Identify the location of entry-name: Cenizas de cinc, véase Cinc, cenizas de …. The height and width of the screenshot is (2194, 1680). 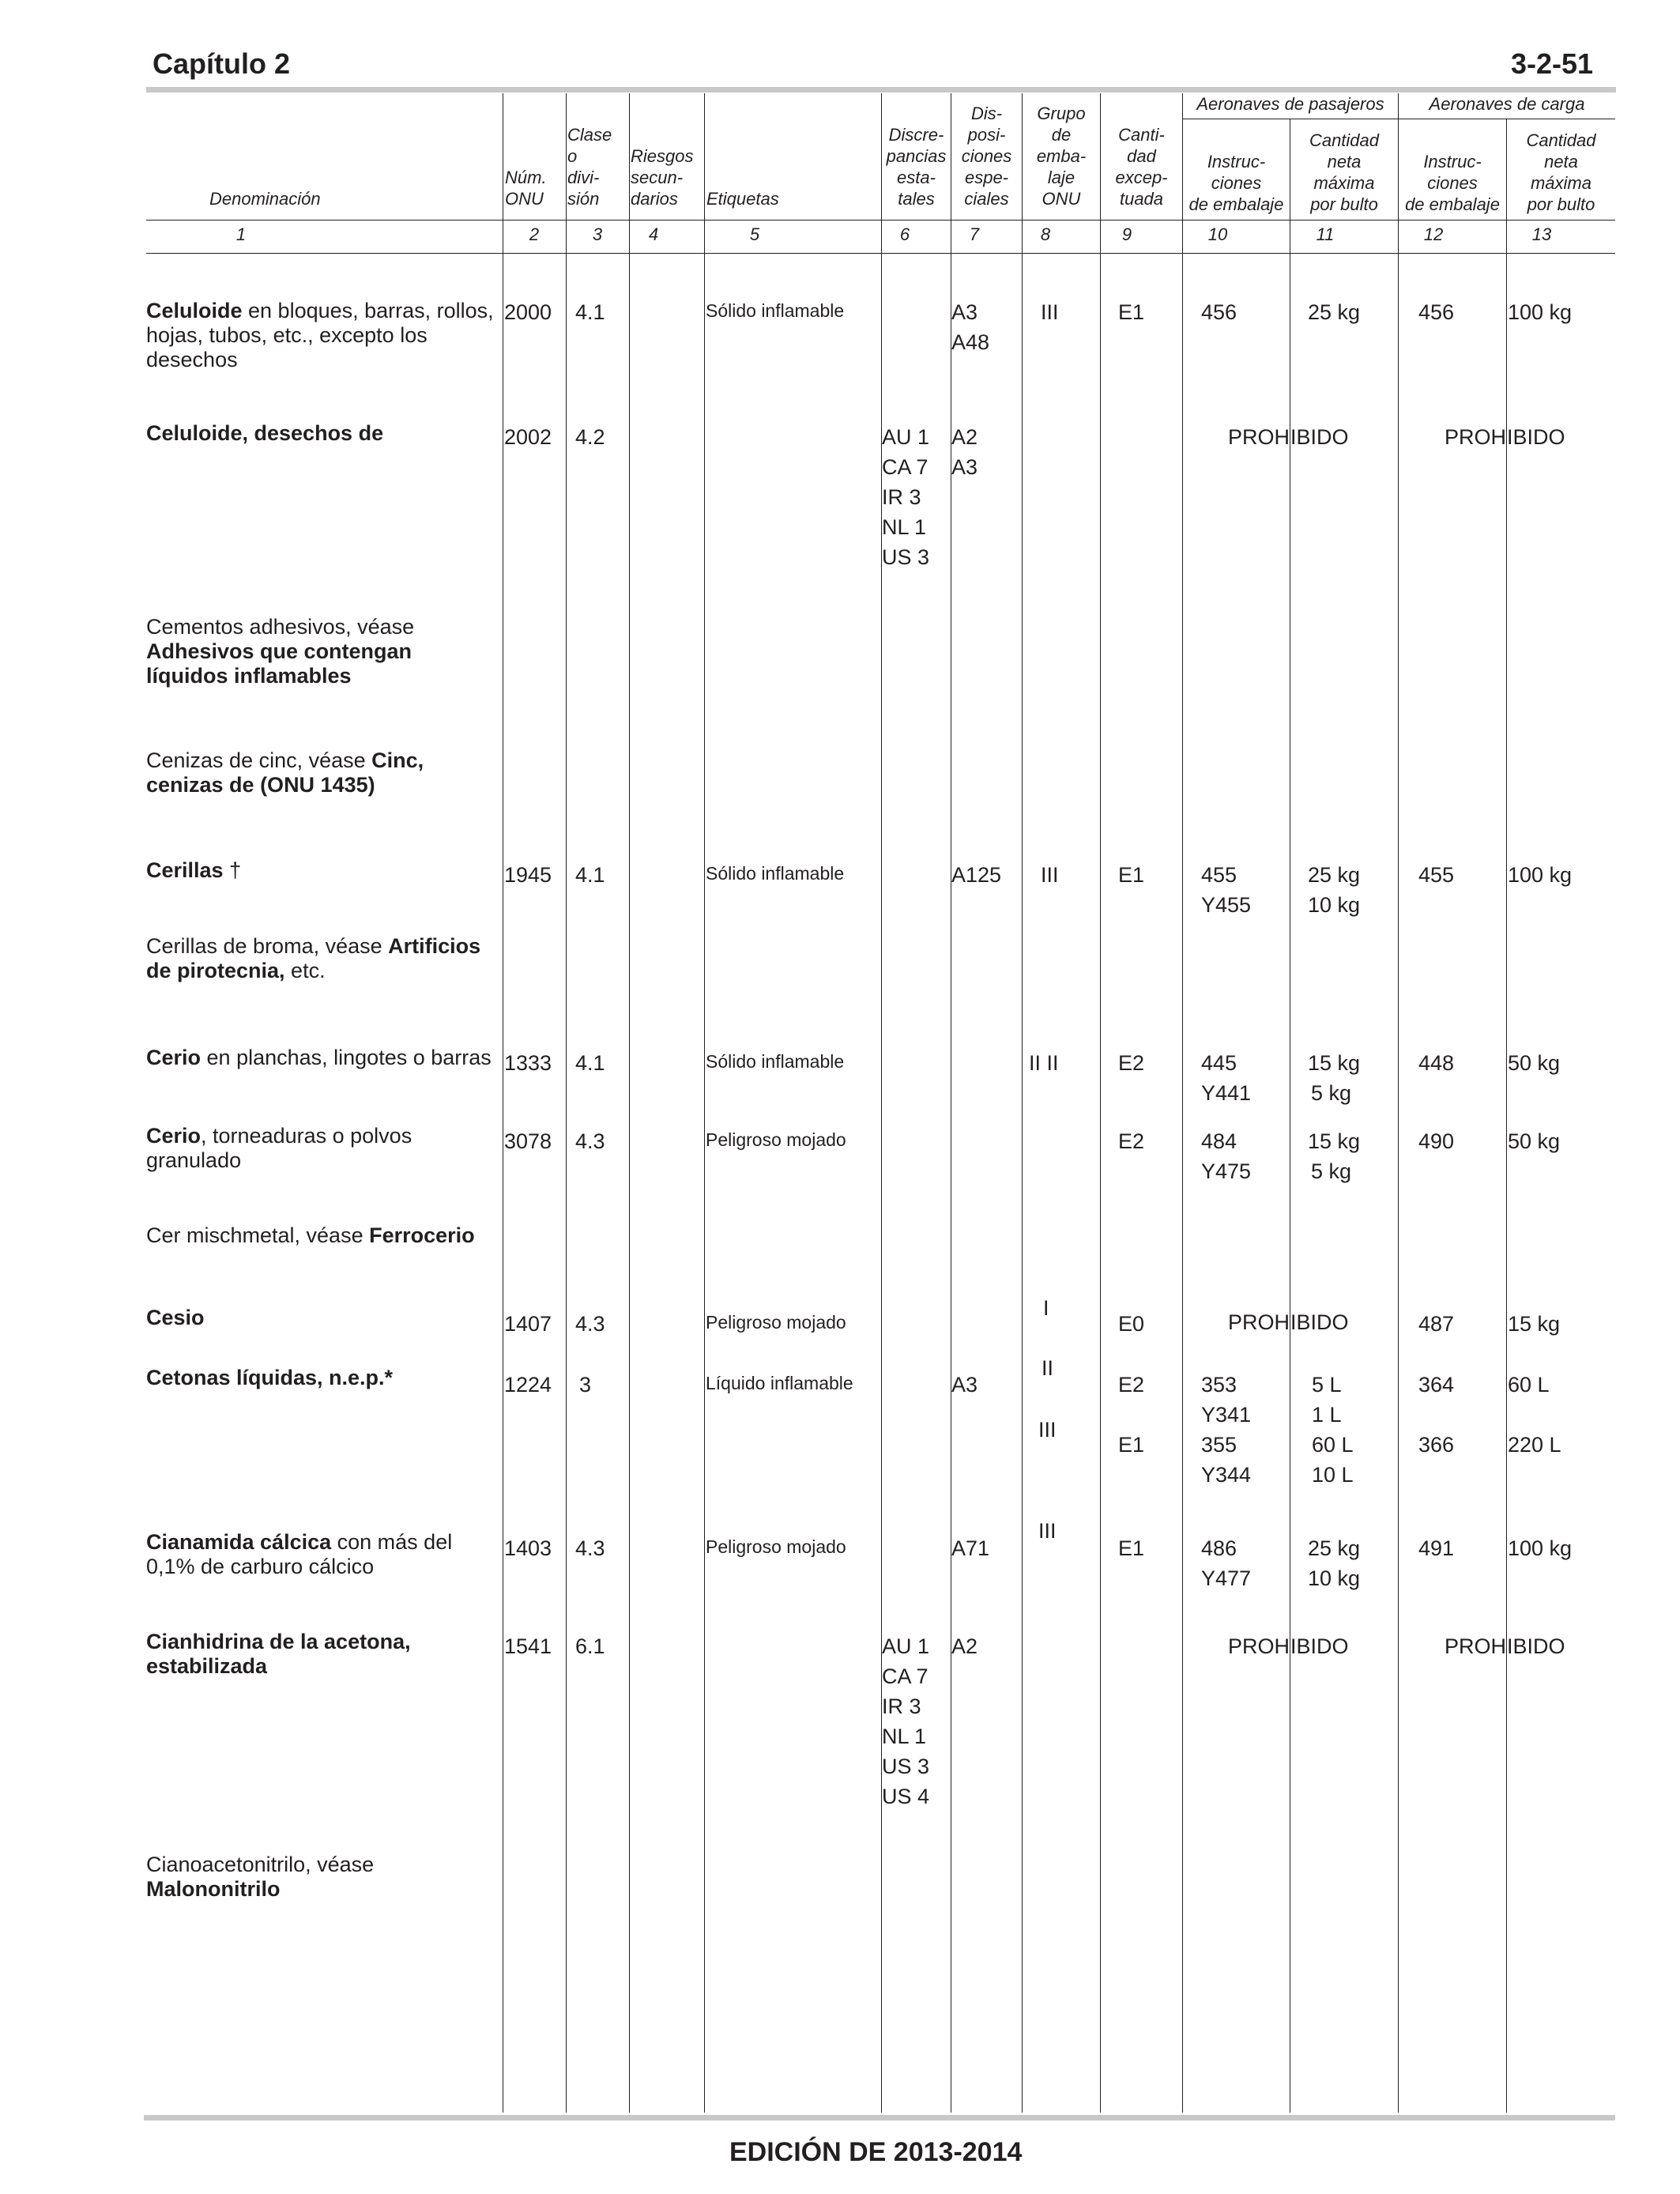
(285, 772).